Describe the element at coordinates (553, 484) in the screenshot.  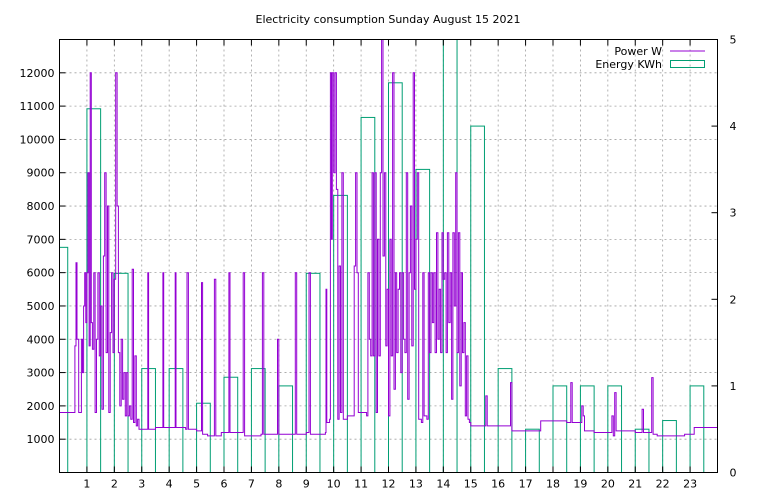
I see `x-tick-label: 18` at that location.